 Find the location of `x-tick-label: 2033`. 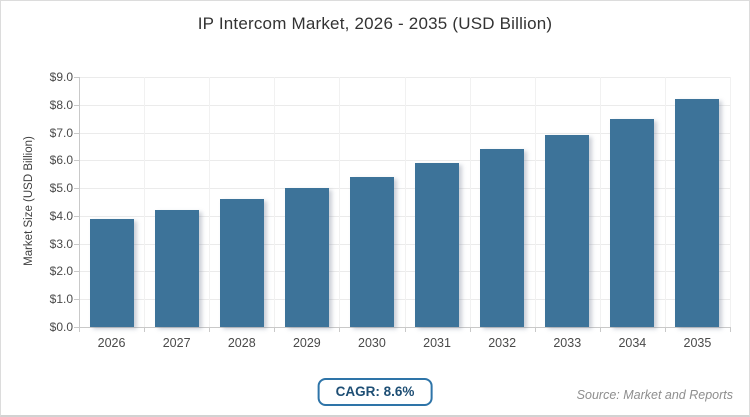

x-tick-label: 2033 is located at coordinates (567, 343).